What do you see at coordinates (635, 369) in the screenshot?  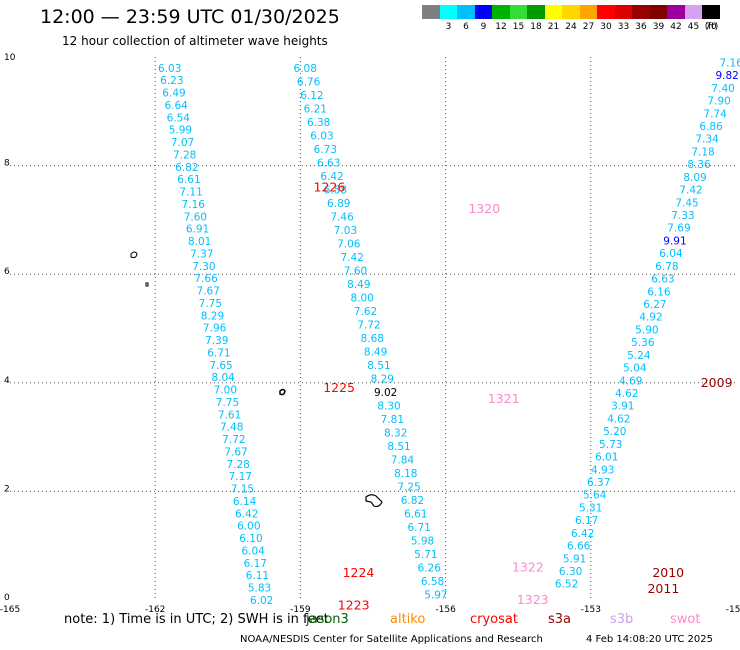 I see `wave-height-value: 5.04` at bounding box center [635, 369].